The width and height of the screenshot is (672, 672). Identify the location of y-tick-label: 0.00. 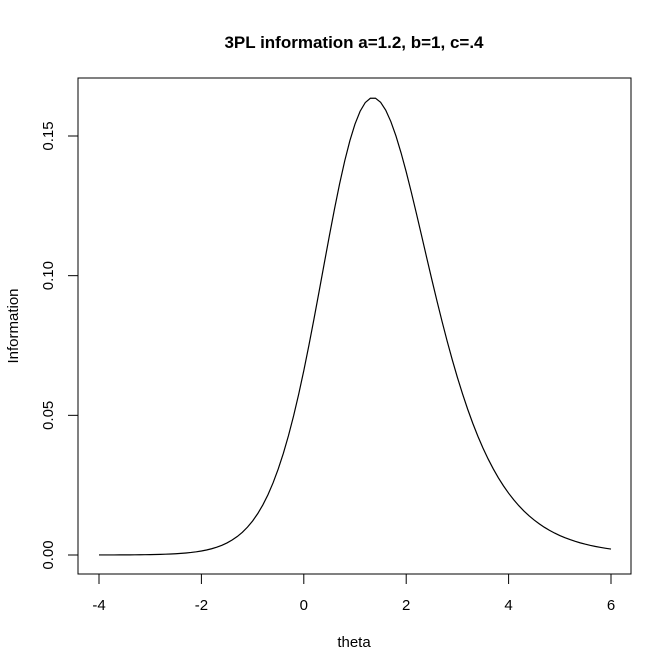
(48, 554).